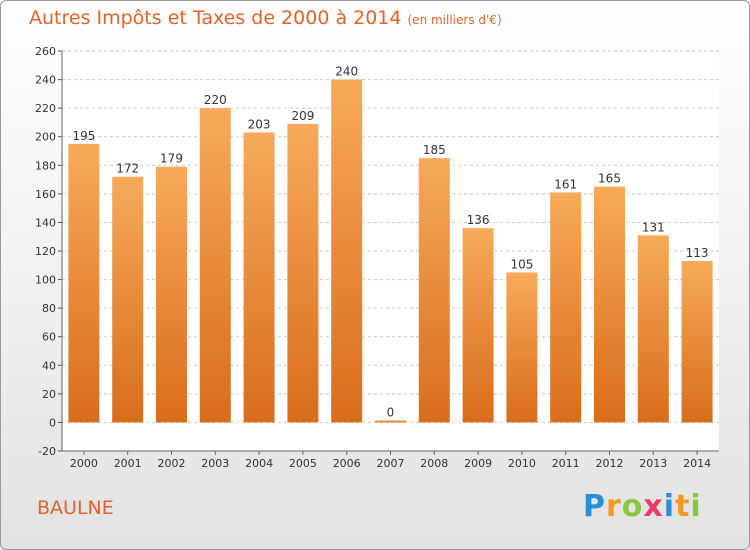 The image size is (750, 550). I want to click on x-tick-label: 2012, so click(610, 463).